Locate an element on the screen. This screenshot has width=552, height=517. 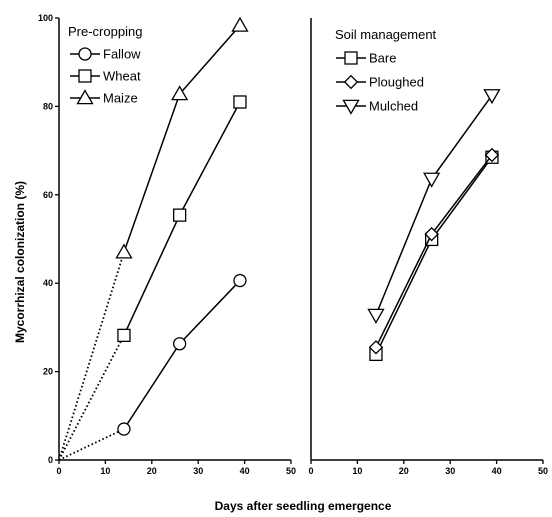
y-tick-label: 100 is located at coordinates (45, 18).